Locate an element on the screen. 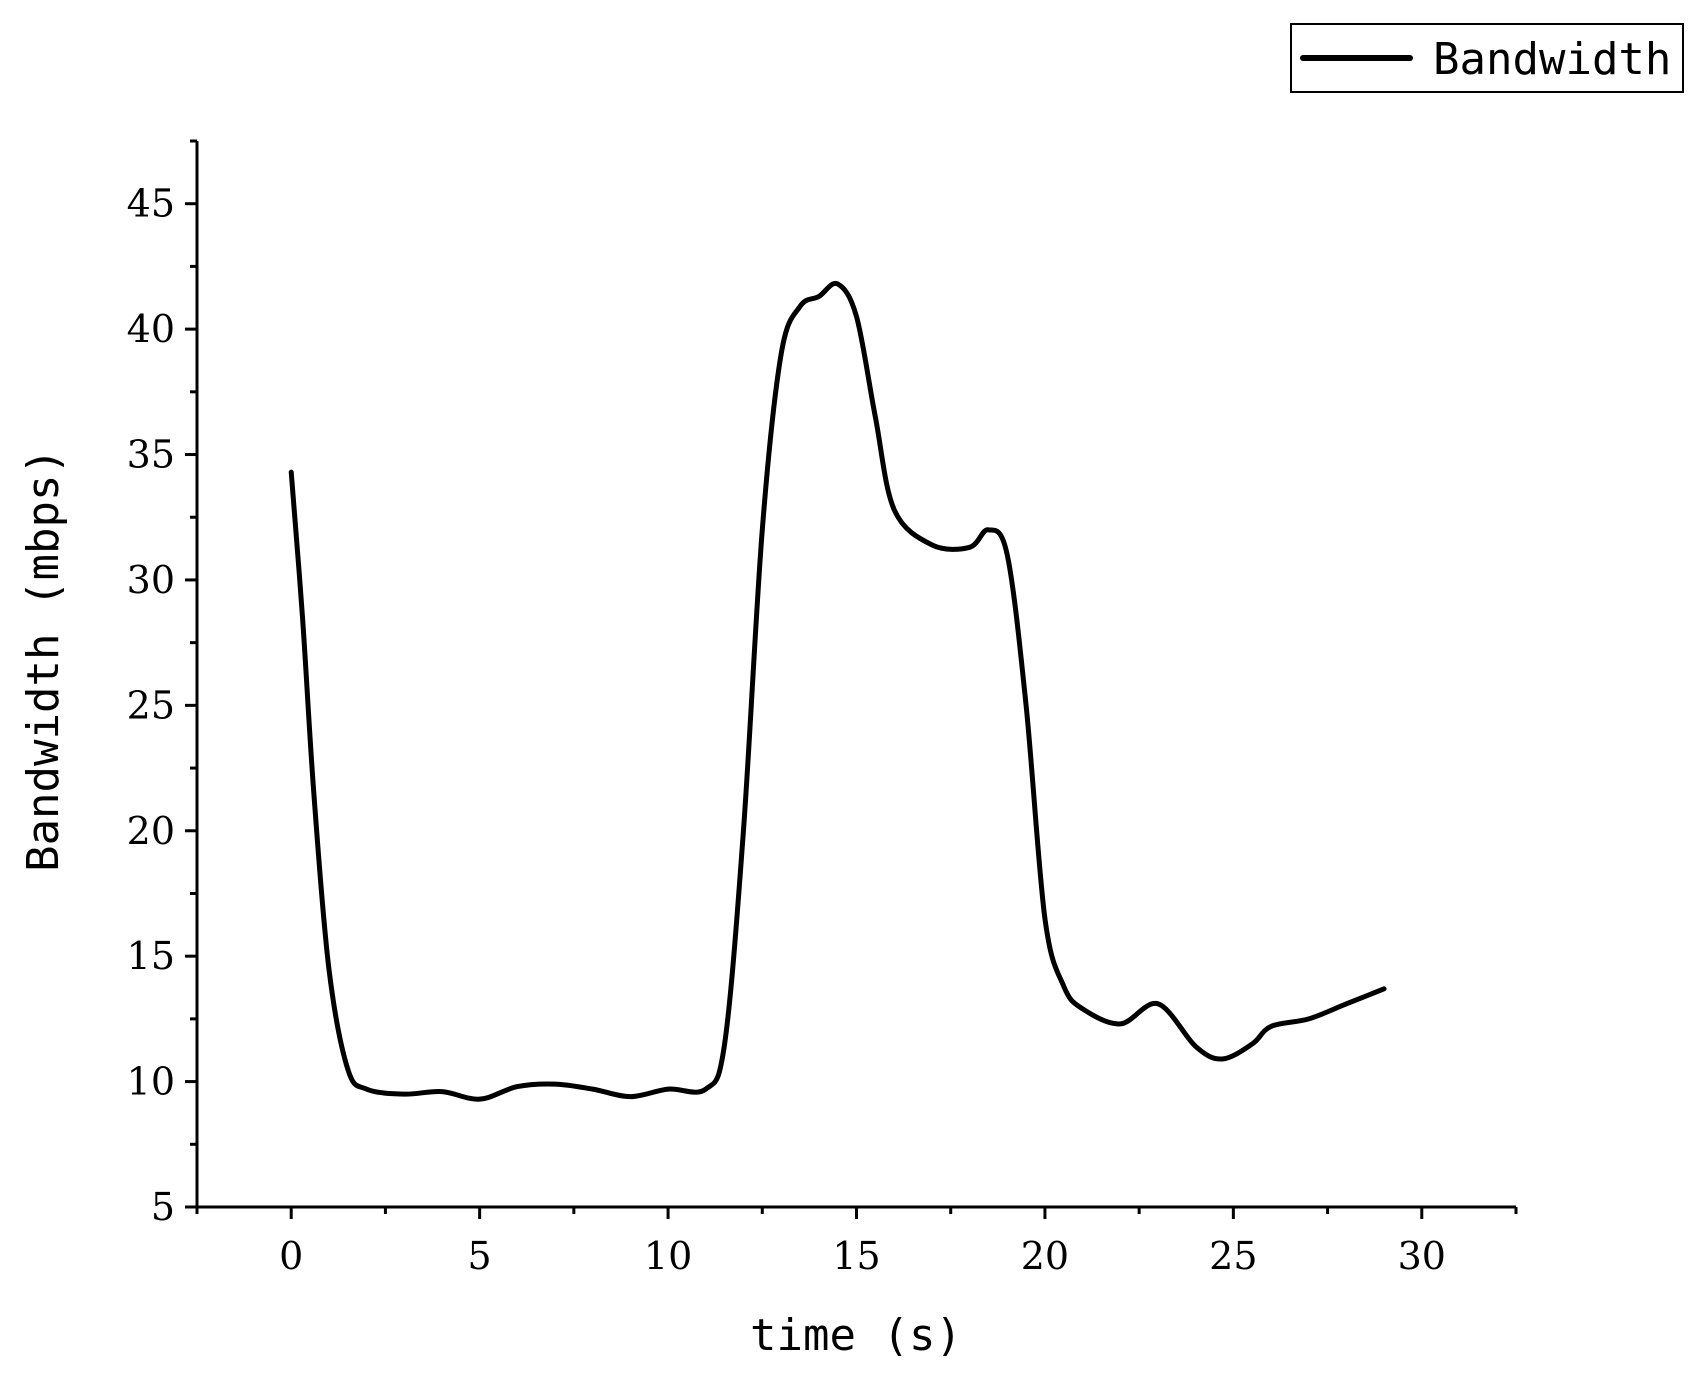  y-axis-title: Bandwidth (mbps) is located at coordinates (43, 660).